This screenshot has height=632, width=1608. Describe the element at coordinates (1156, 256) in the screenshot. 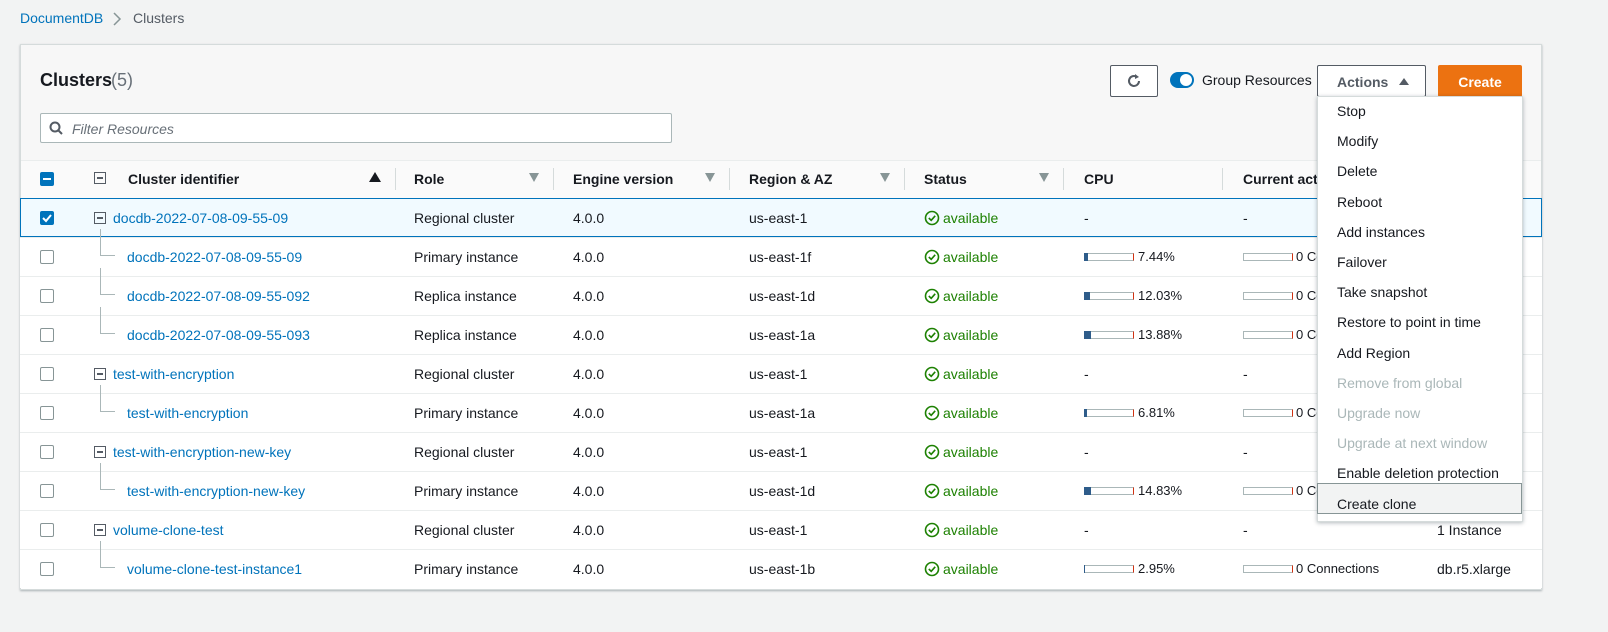

I see `cpu-label: 7.44%` at that location.